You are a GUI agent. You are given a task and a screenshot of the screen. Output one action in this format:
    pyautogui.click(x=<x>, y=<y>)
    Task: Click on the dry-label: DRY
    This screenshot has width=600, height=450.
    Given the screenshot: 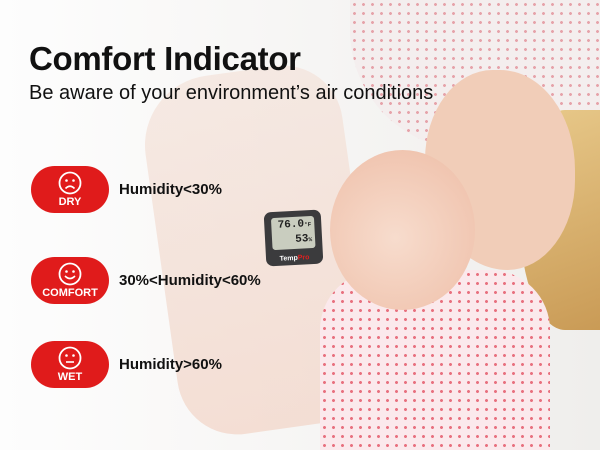 What is the action you would take?
    pyautogui.click(x=70, y=202)
    